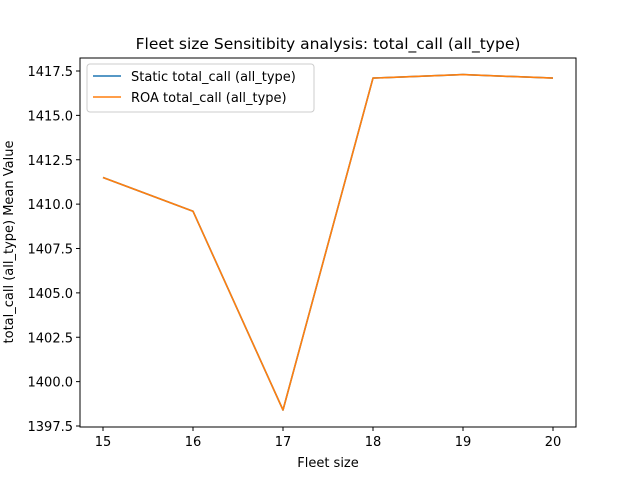 Image resolution: width=640 pixels, height=480 pixels. What do you see at coordinates (103, 442) in the screenshot?
I see `x-tick-label: 15` at bounding box center [103, 442].